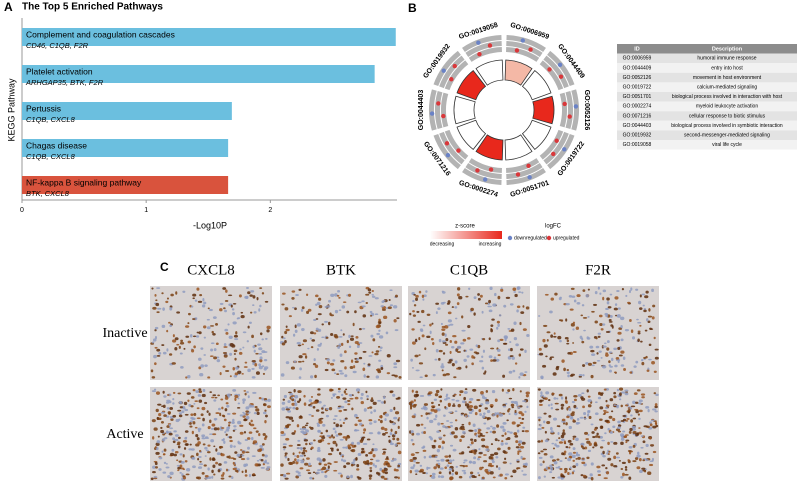  I want to click on category-label: Chagas disease, so click(56, 145).